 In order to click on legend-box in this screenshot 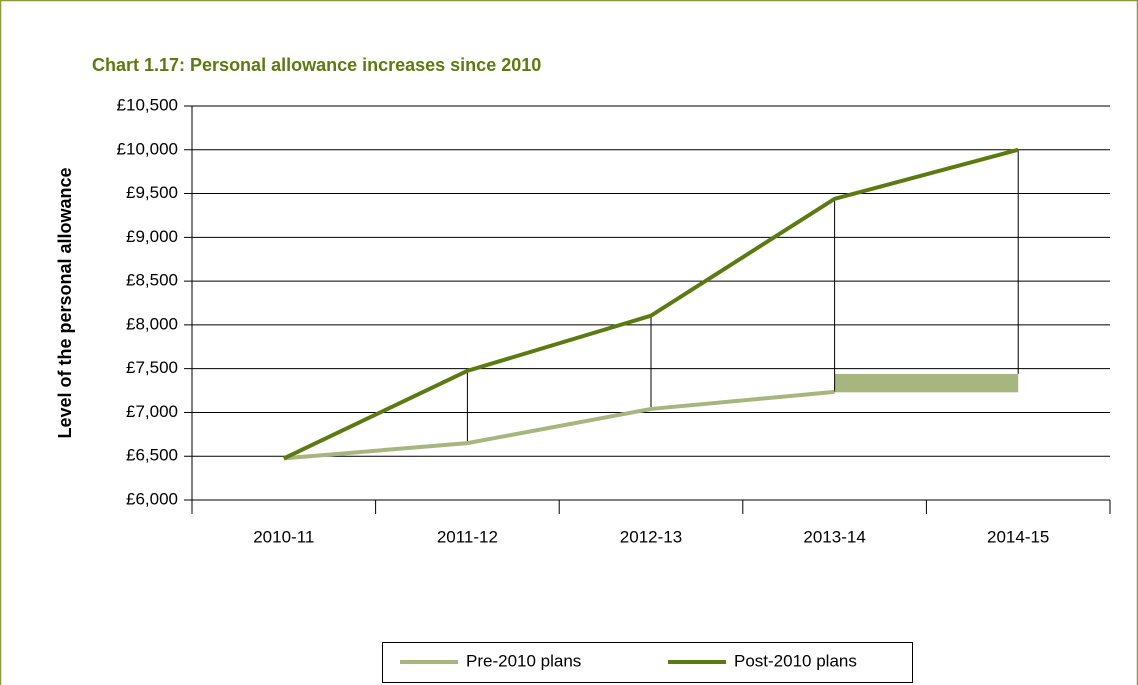, I will do `click(647, 662)`.